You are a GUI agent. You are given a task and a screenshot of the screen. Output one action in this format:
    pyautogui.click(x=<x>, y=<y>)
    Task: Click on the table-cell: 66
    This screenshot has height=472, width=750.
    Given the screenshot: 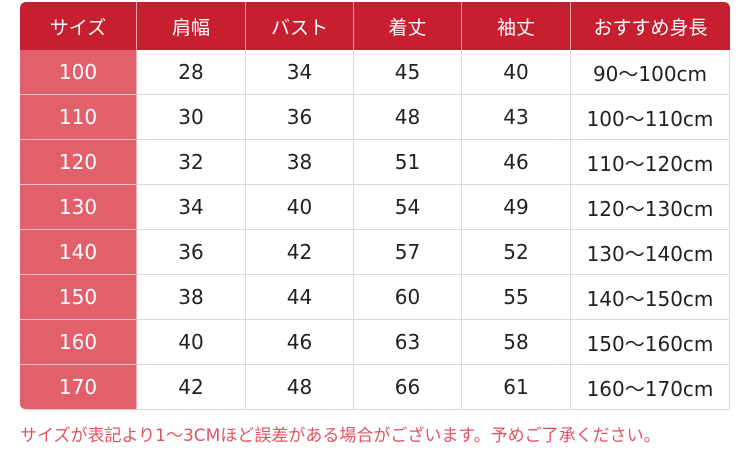 What is the action you would take?
    pyautogui.click(x=408, y=387)
    